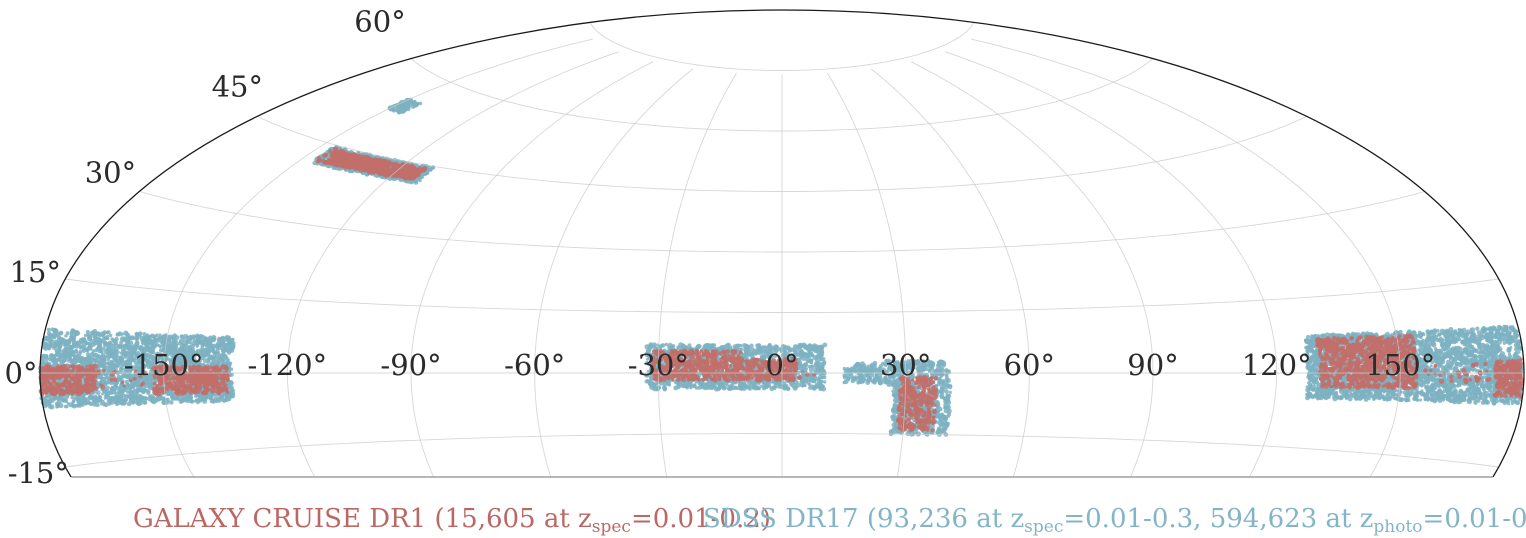 This screenshot has width=1526, height=538. Describe the element at coordinates (532, 269) in the screenshot. I see `meridian--90` at that location.